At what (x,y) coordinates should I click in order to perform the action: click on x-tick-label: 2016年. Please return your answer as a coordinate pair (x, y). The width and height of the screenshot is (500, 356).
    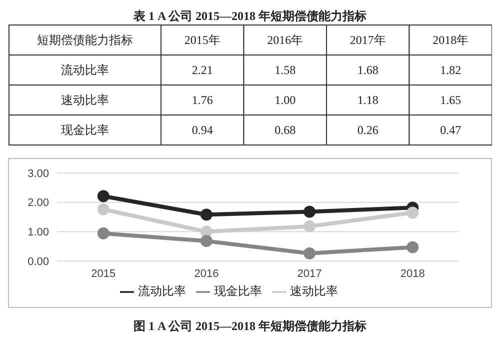
    Looking at the image, I should click on (285, 40).